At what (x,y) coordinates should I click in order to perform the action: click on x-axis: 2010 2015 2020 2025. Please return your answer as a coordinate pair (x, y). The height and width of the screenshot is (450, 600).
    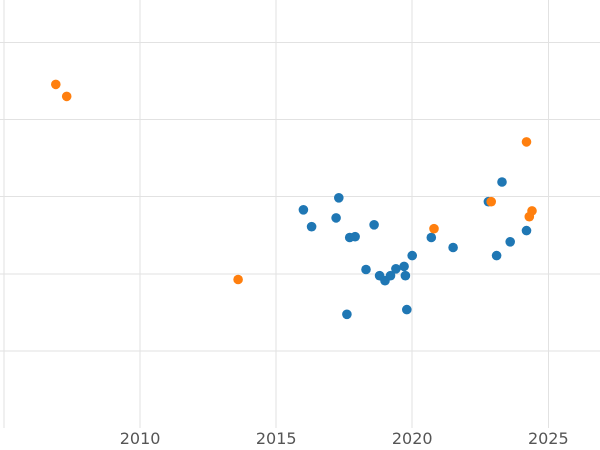
    Looking at the image, I should click on (344, 438).